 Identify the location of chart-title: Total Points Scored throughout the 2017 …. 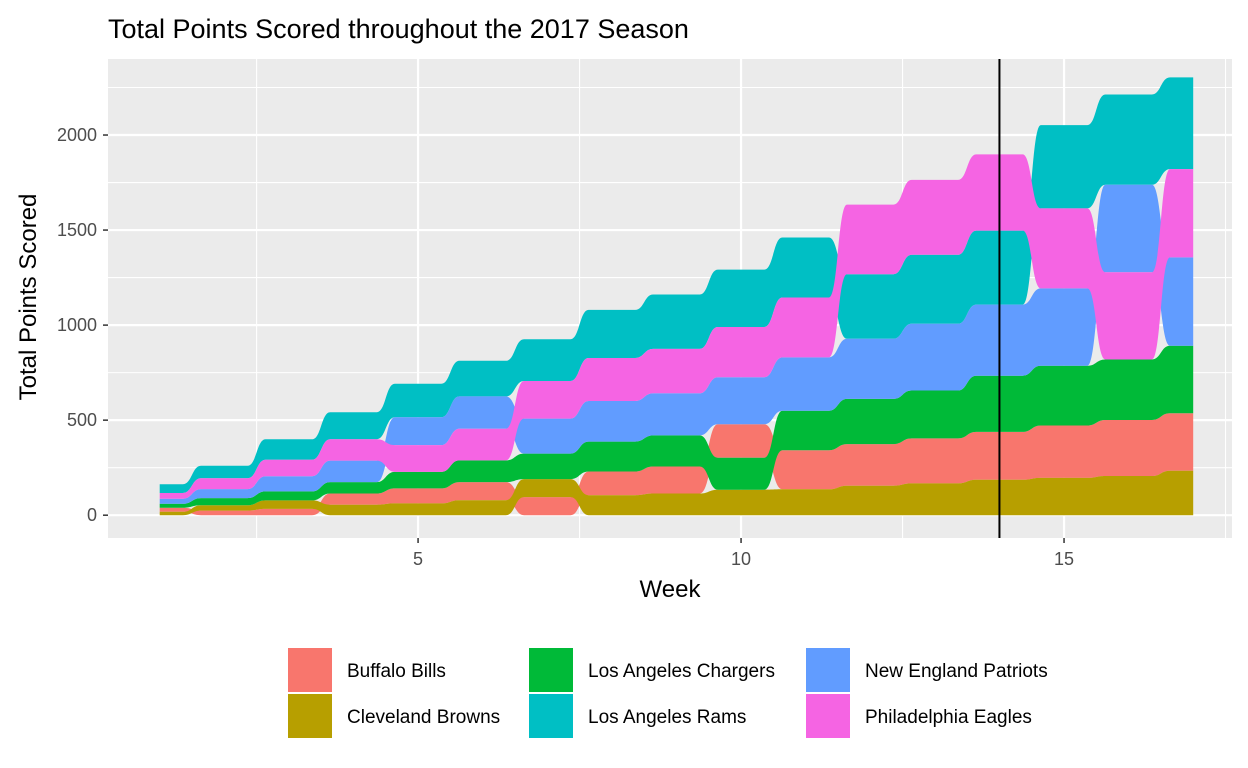
(398, 29).